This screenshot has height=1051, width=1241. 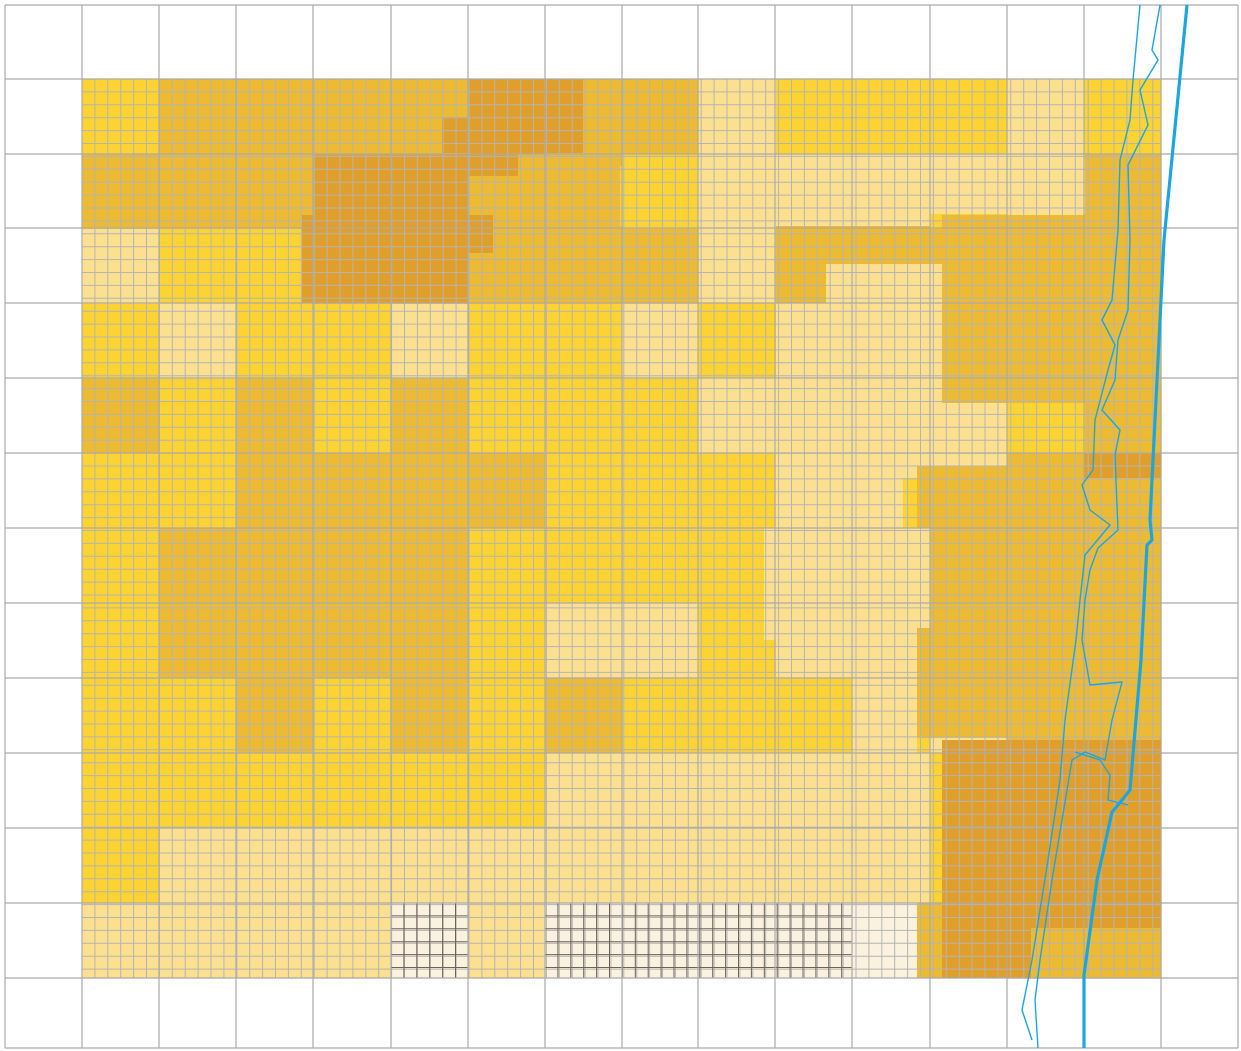 I want to click on river, so click(x=1105, y=526).